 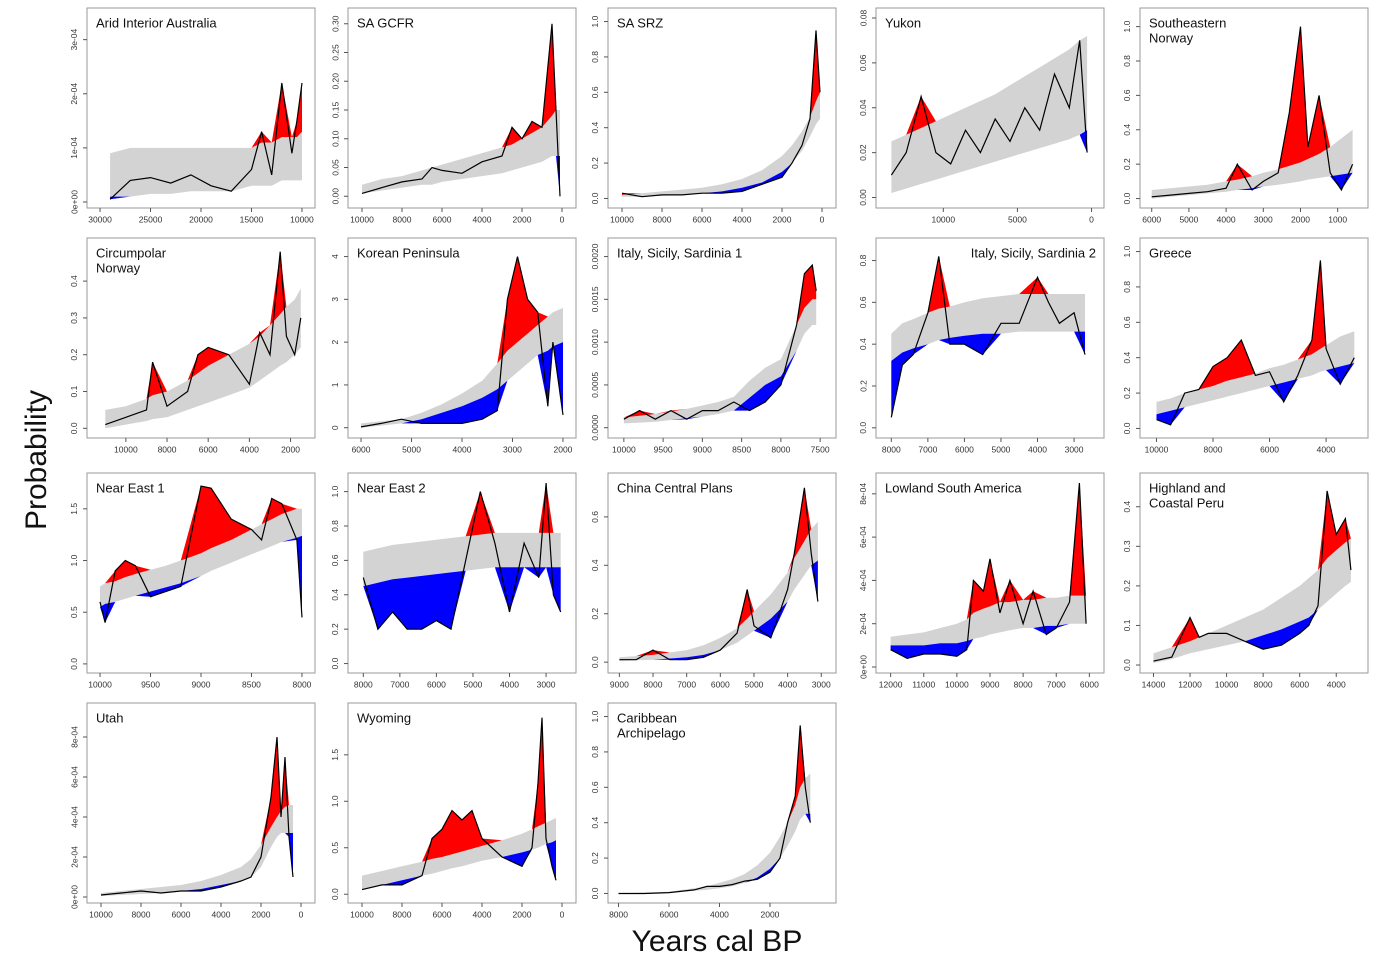 What do you see at coordinates (74, 318) in the screenshot?
I see `y-tick-label: 0.3` at bounding box center [74, 318].